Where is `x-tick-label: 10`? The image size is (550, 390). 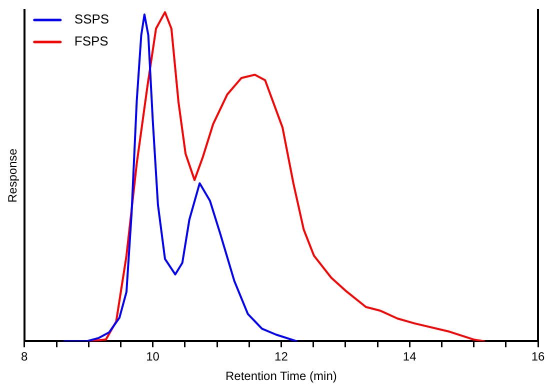 x-tick-label: 10 is located at coordinates (153, 357).